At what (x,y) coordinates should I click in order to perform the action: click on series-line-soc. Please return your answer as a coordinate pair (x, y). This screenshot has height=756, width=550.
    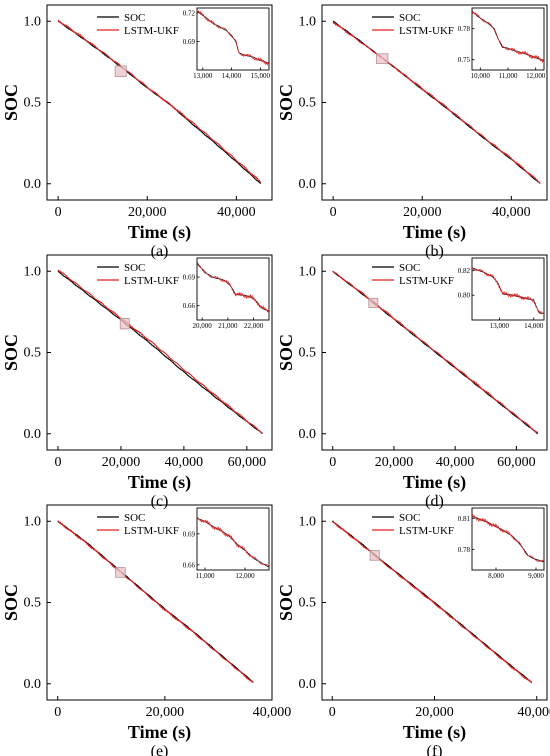
    Looking at the image, I should click on (160, 352).